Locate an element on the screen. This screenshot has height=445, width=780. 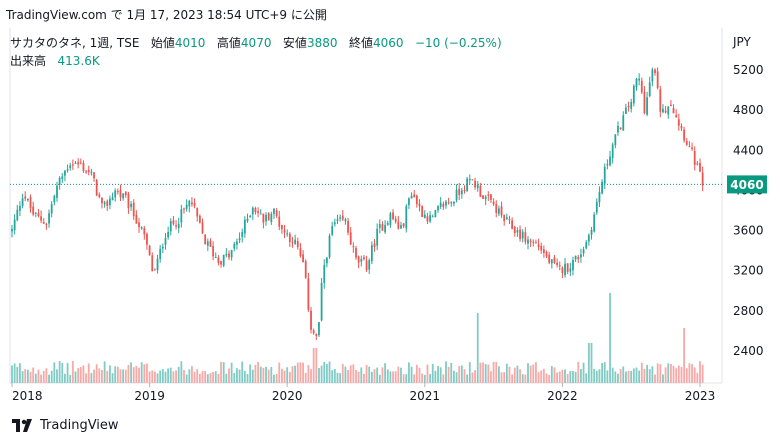
tradingview-brand: TradingView is located at coordinates (65, 425).